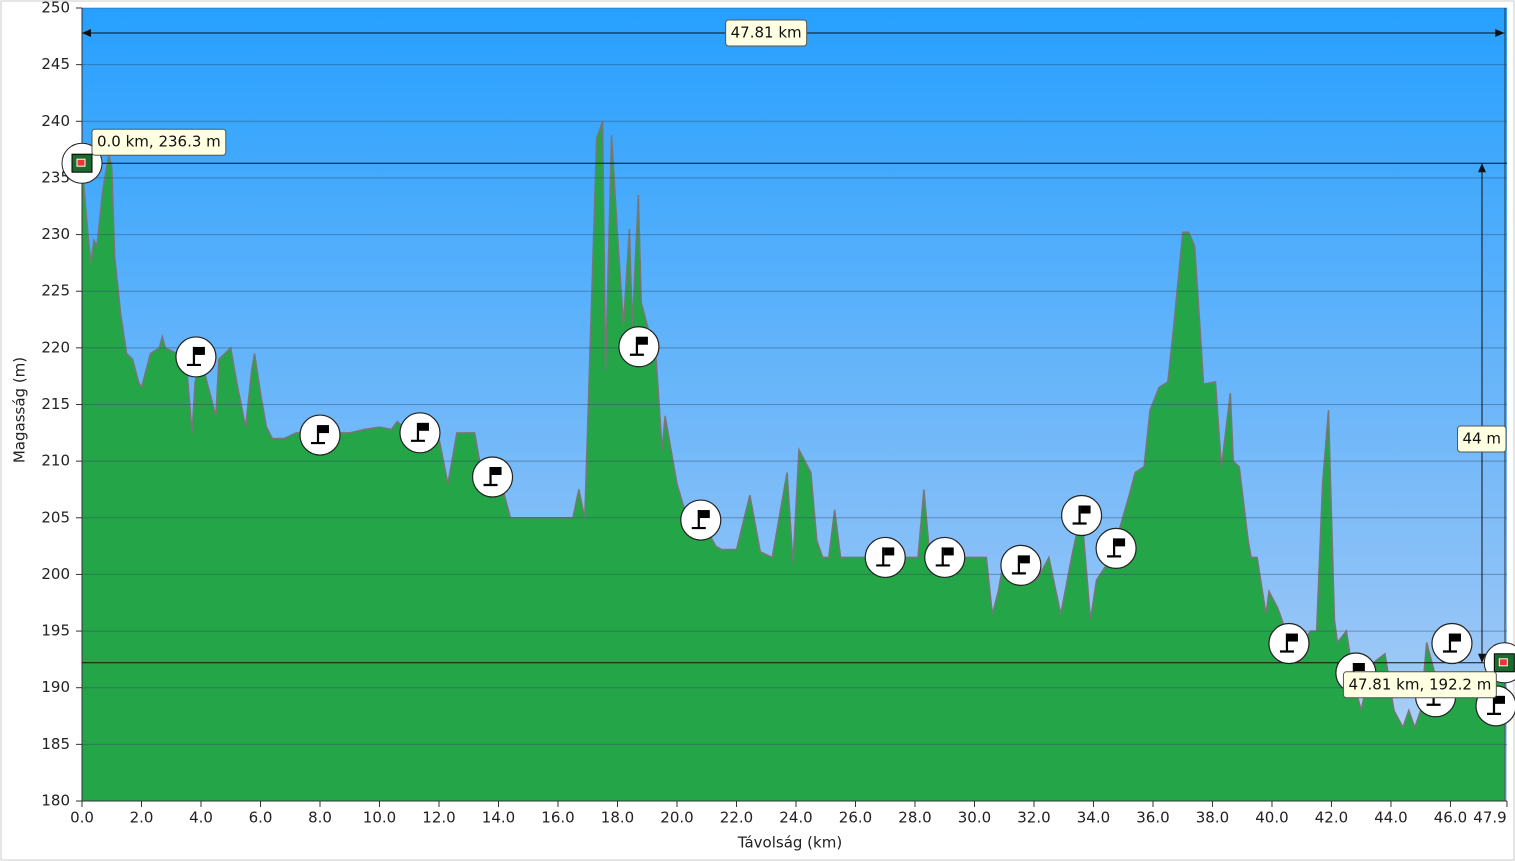 The image size is (1515, 861). I want to click on climb-label: 44 m, so click(1482, 439).